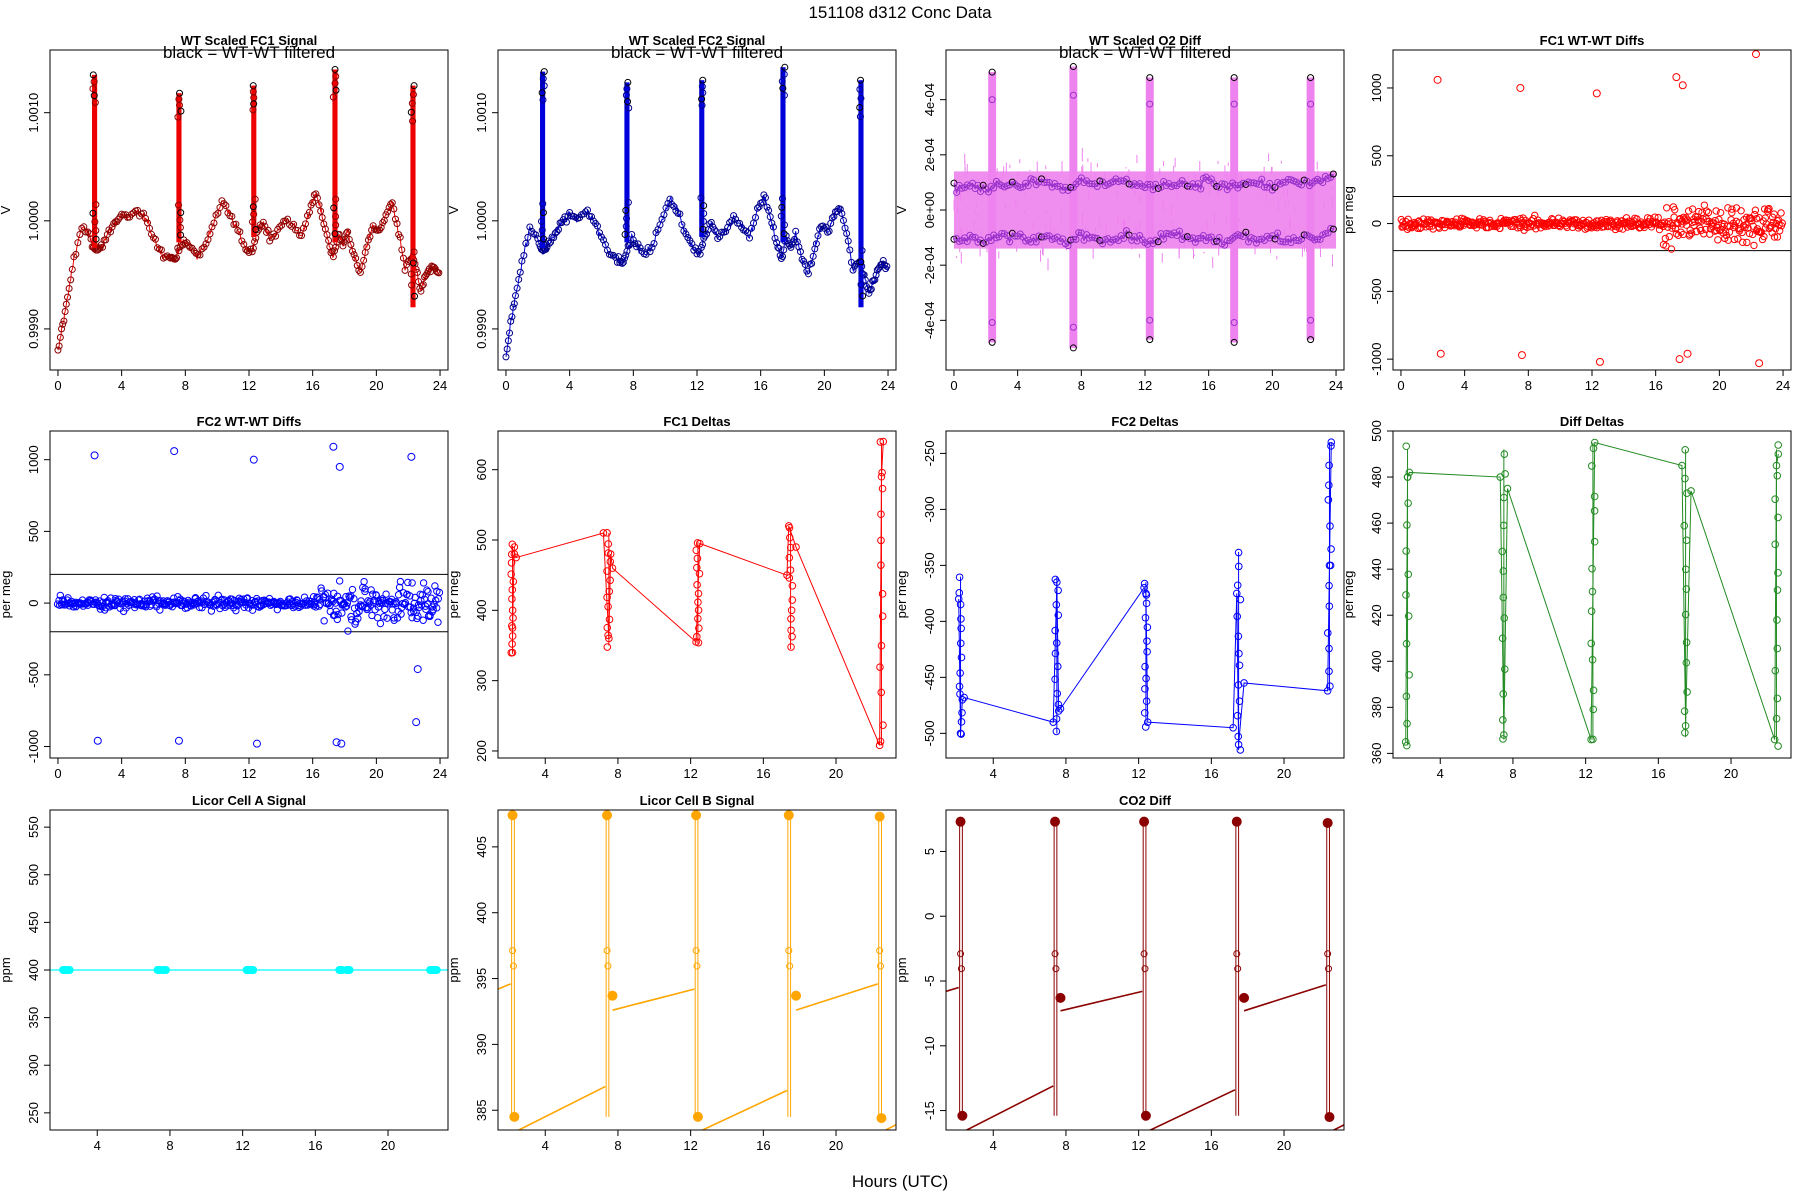 This screenshot has height=1200, width=1800. What do you see at coordinates (249, 970) in the screenshot?
I see `plot-frame` at bounding box center [249, 970].